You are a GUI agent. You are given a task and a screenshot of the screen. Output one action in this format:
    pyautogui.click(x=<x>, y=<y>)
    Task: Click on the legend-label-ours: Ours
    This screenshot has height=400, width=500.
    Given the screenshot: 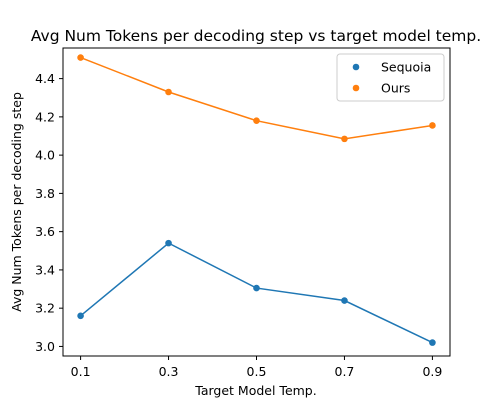 What is the action you would take?
    pyautogui.click(x=395, y=88)
    